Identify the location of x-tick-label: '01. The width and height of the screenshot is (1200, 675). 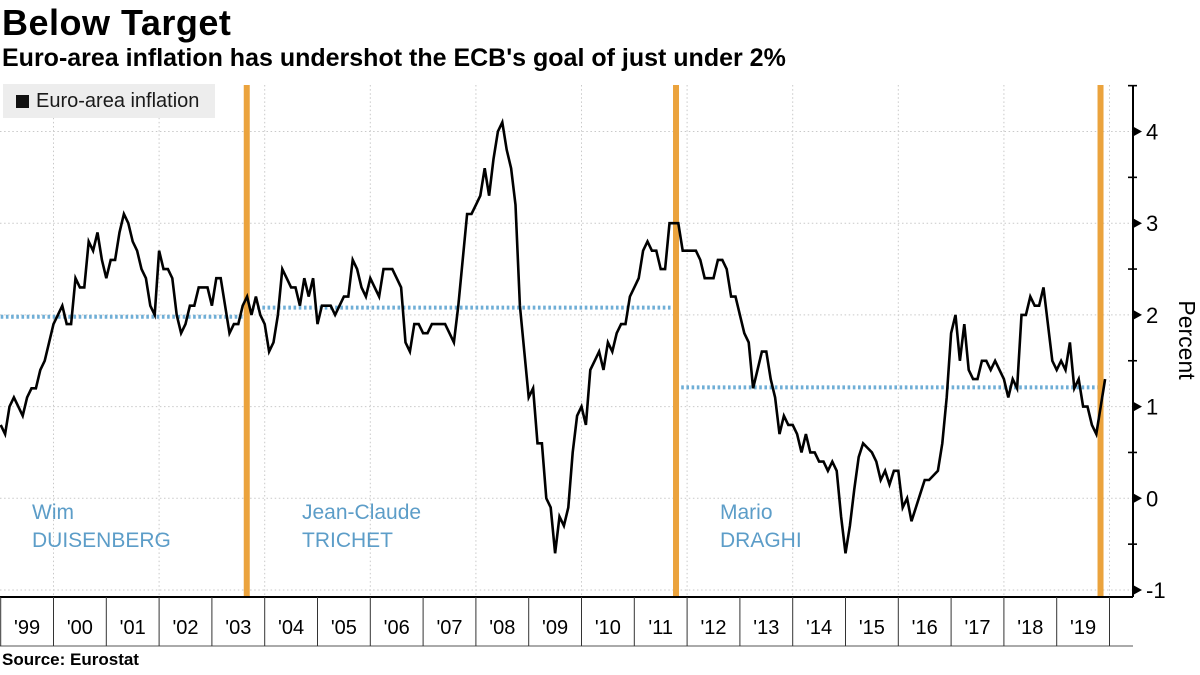
(133, 628).